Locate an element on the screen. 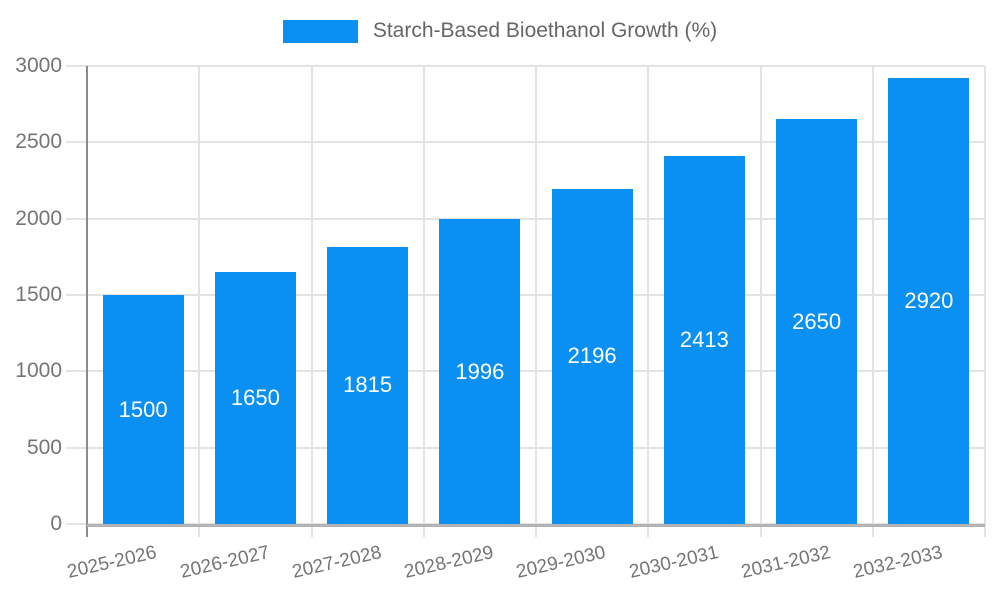 The height and width of the screenshot is (600, 1000). x-tick-label: 2026-2027 is located at coordinates (224, 562).